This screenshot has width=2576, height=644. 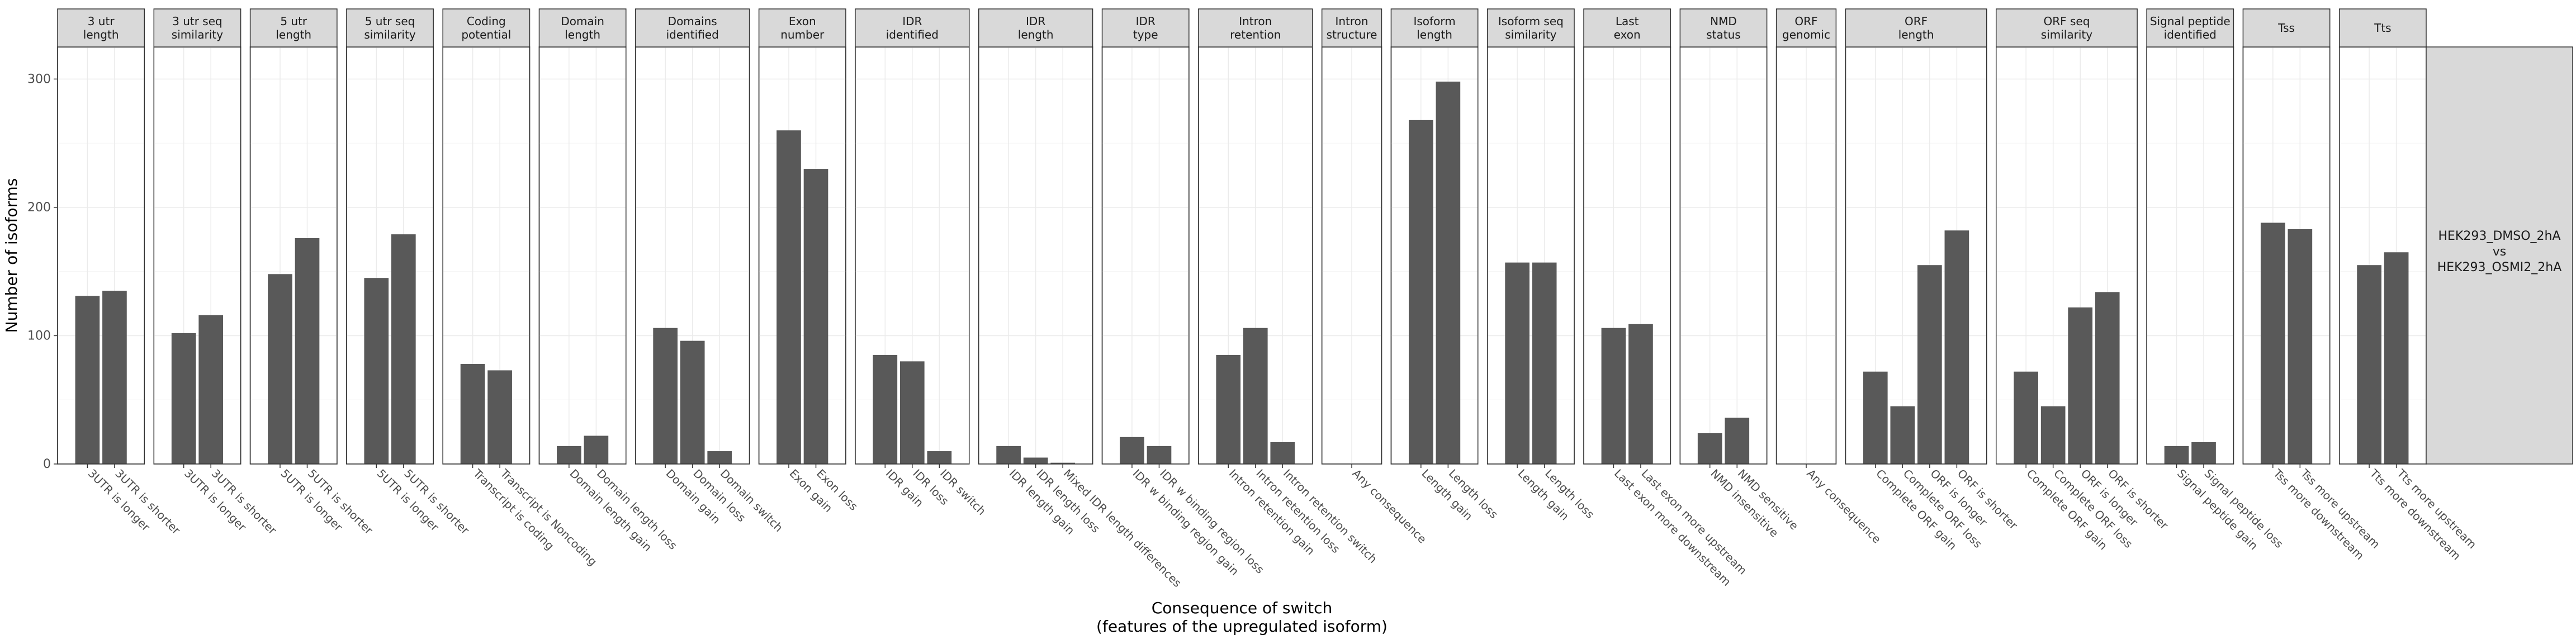 What do you see at coordinates (1806, 34) in the screenshot?
I see `facet-strip-label: genomic` at bounding box center [1806, 34].